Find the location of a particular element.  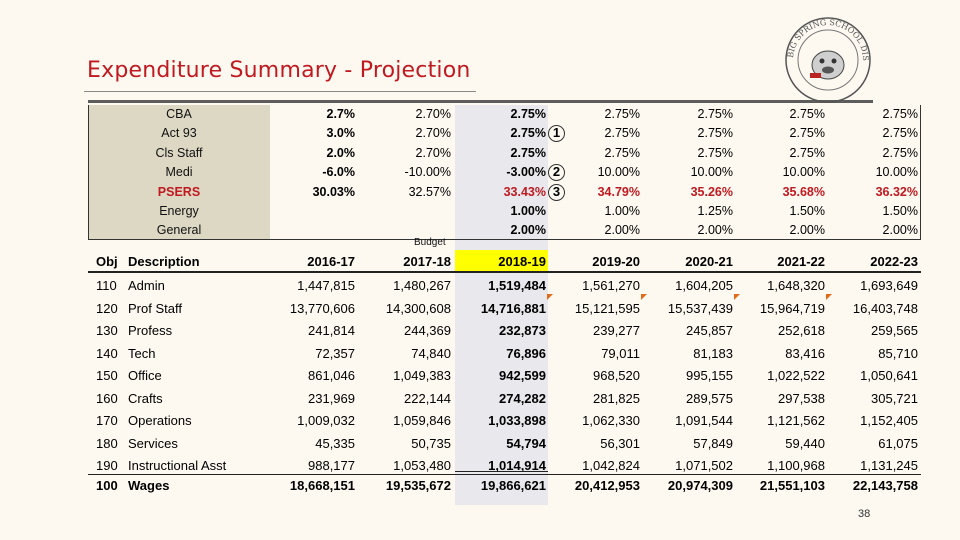

cell: 1,519,484 is located at coordinates (517, 285).